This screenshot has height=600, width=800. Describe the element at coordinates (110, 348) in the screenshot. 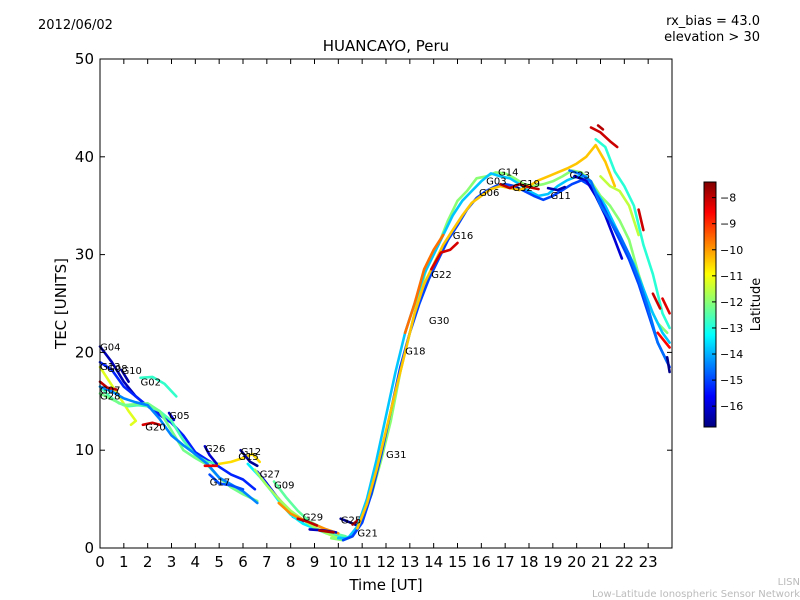

I see `satellite-label: G04` at that location.